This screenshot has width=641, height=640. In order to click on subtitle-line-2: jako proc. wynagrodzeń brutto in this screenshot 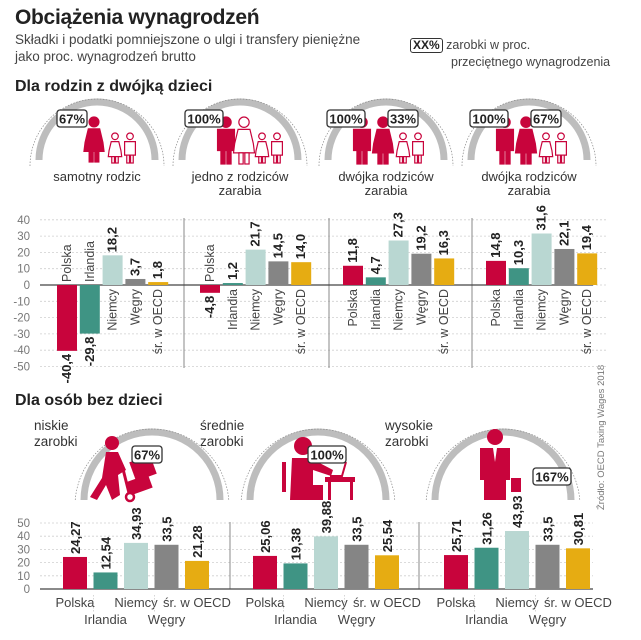, I will do `click(105, 56)`.